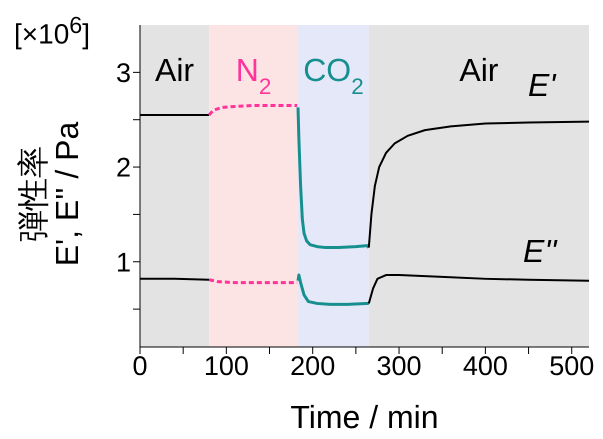 This screenshot has height=439, width=603. I want to click on y-tick-label: 3, so click(123, 73).